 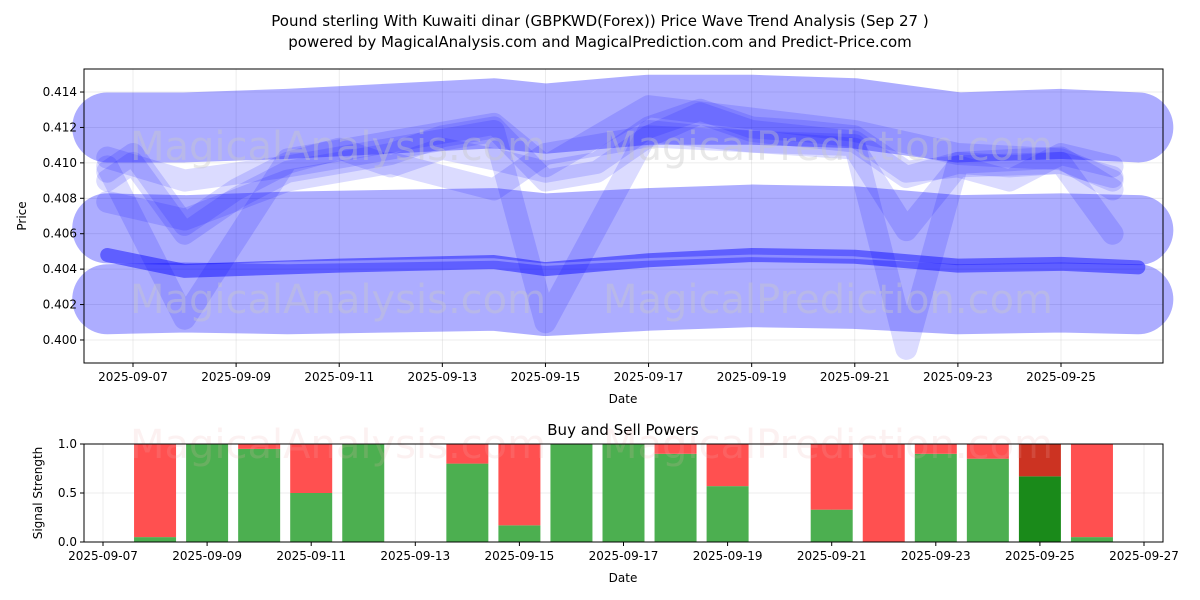 What do you see at coordinates (60, 127) in the screenshot?
I see `price-y-tick-label: 0.412` at bounding box center [60, 127].